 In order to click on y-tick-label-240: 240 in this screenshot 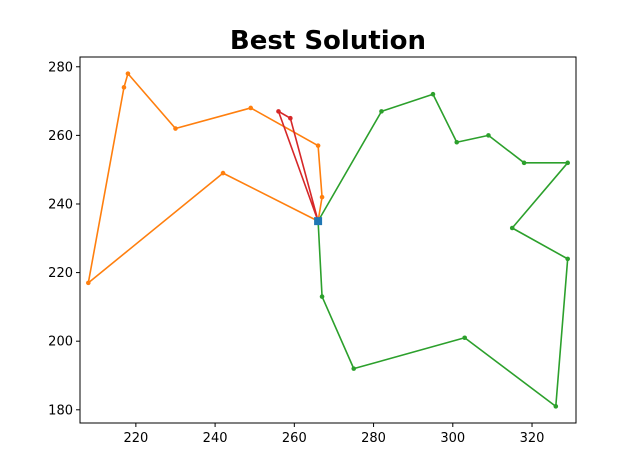, I will do `click(60, 204)`.